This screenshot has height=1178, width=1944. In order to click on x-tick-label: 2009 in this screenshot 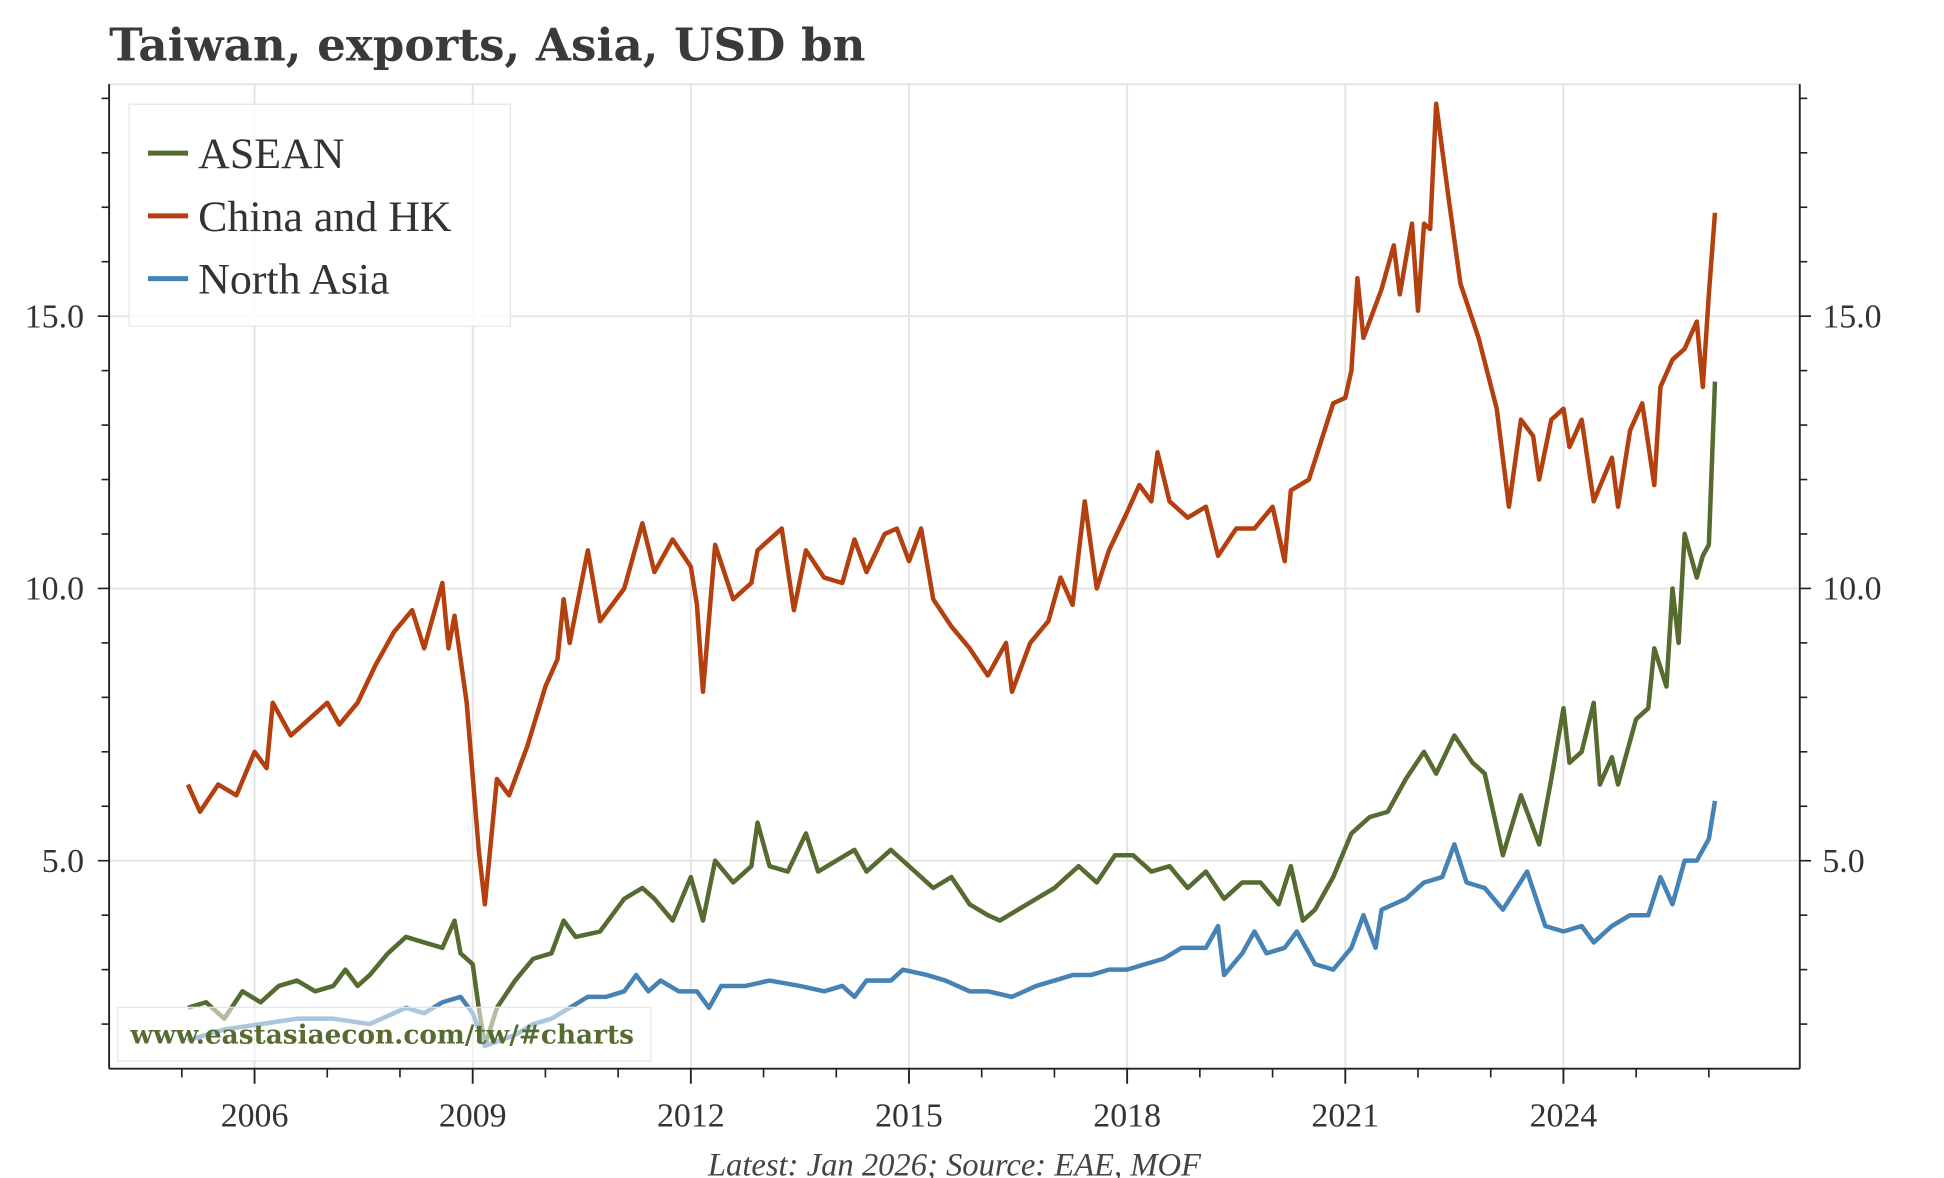, I will do `click(473, 1115)`.